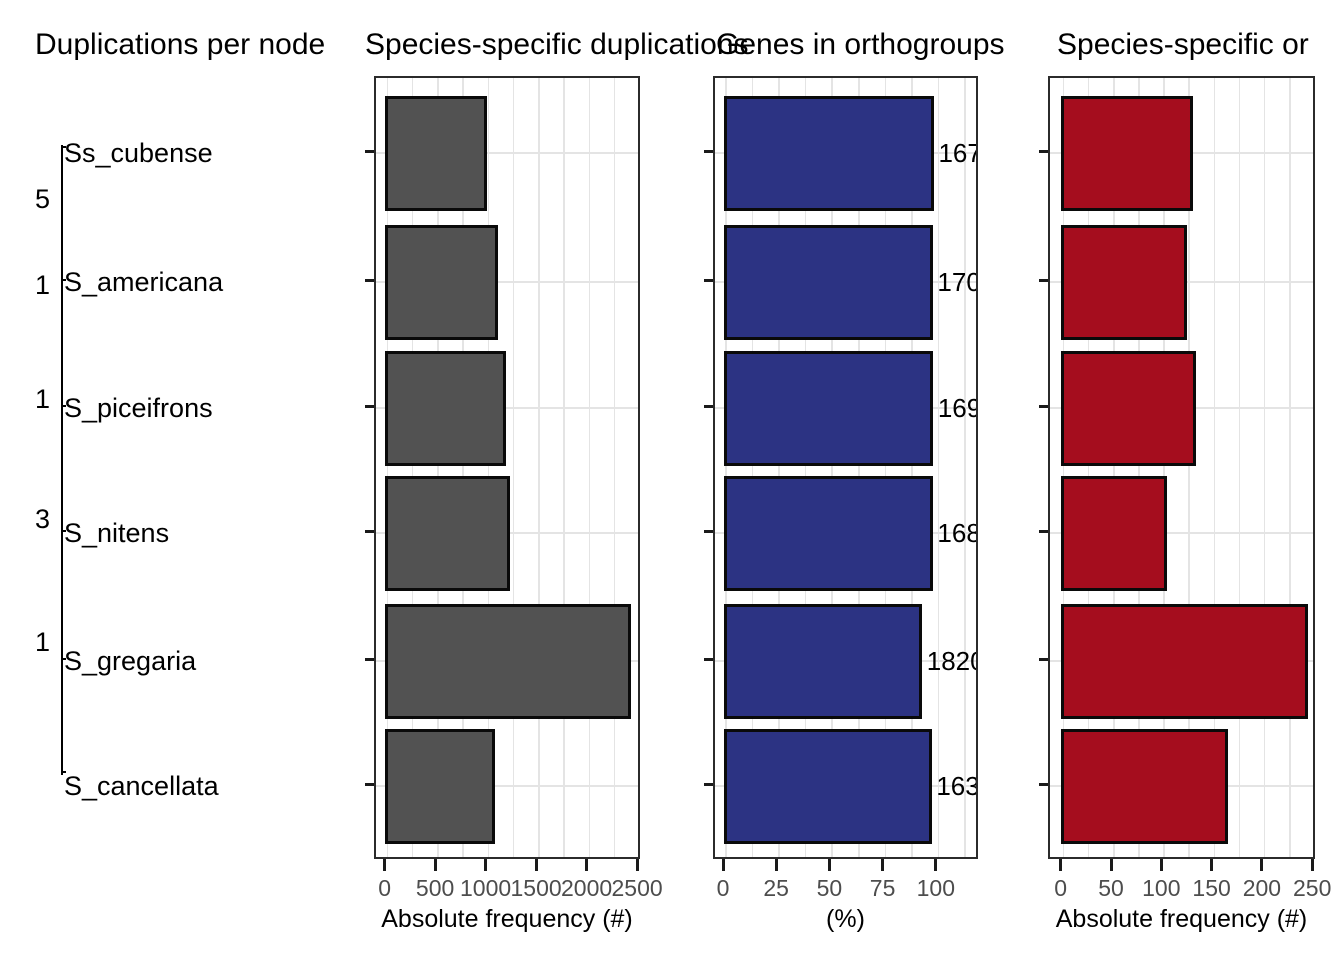  Describe the element at coordinates (956, 786) in the screenshot. I see `bar-value-label: 1630` at that location.